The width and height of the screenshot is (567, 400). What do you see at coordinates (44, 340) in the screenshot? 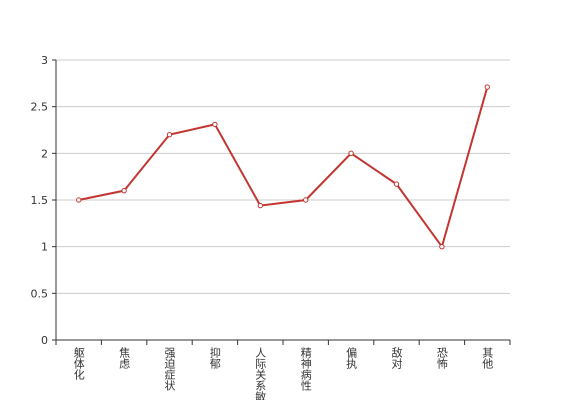
I see `y-tick-label: 0` at bounding box center [44, 340].